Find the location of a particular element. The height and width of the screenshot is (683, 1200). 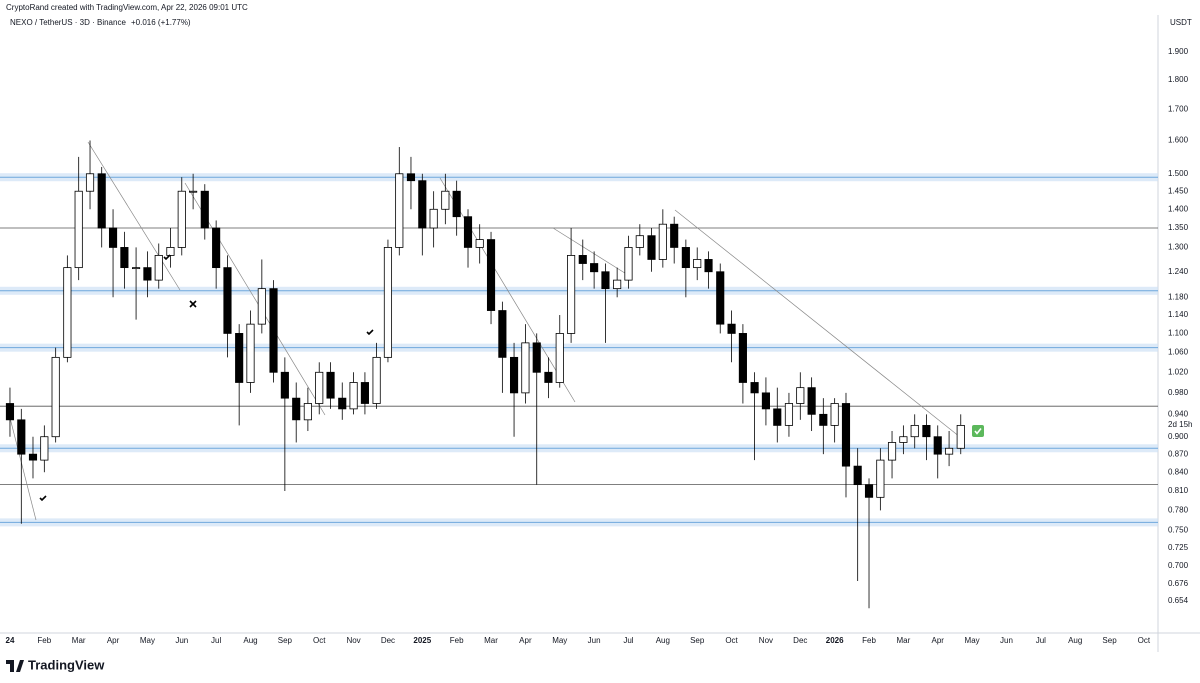

countdown: 2d 15h is located at coordinates (1180, 424).